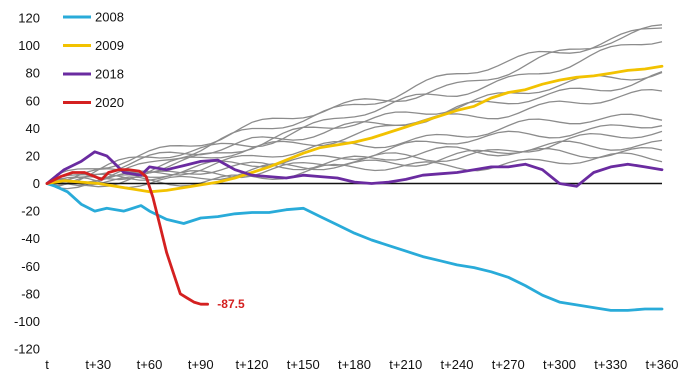 The height and width of the screenshot is (376, 685). Describe the element at coordinates (354, 364) in the screenshot. I see `x-tick-label: t+180` at that location.